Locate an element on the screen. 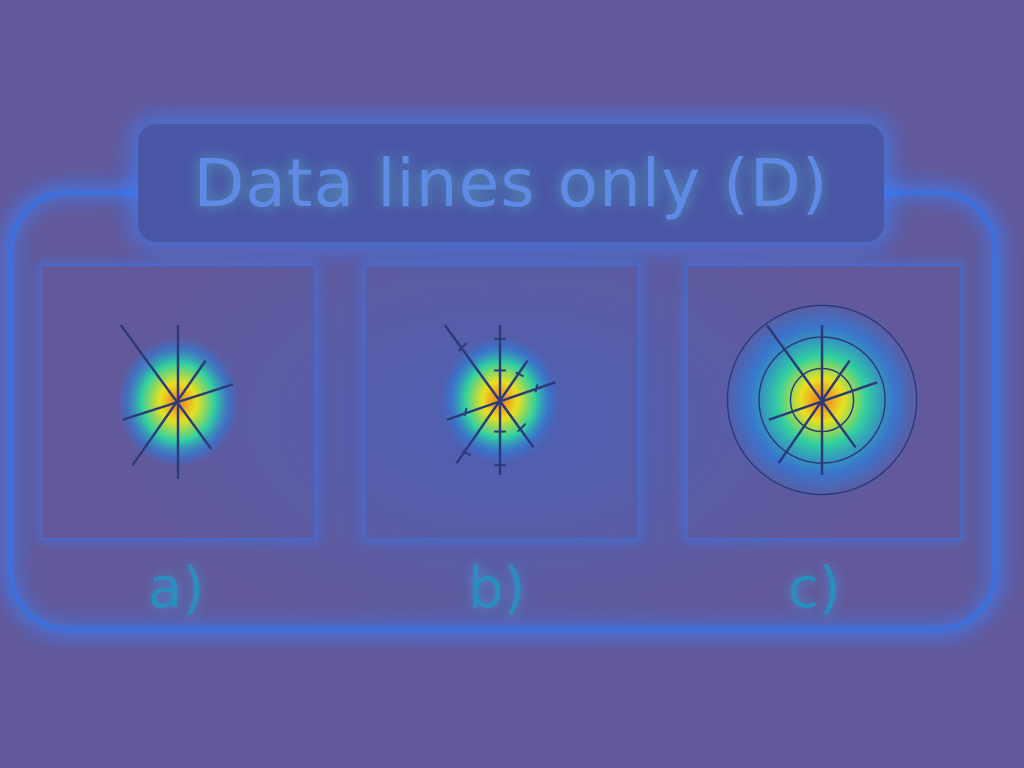 The image size is (1024, 768). panel-a is located at coordinates (178, 402).